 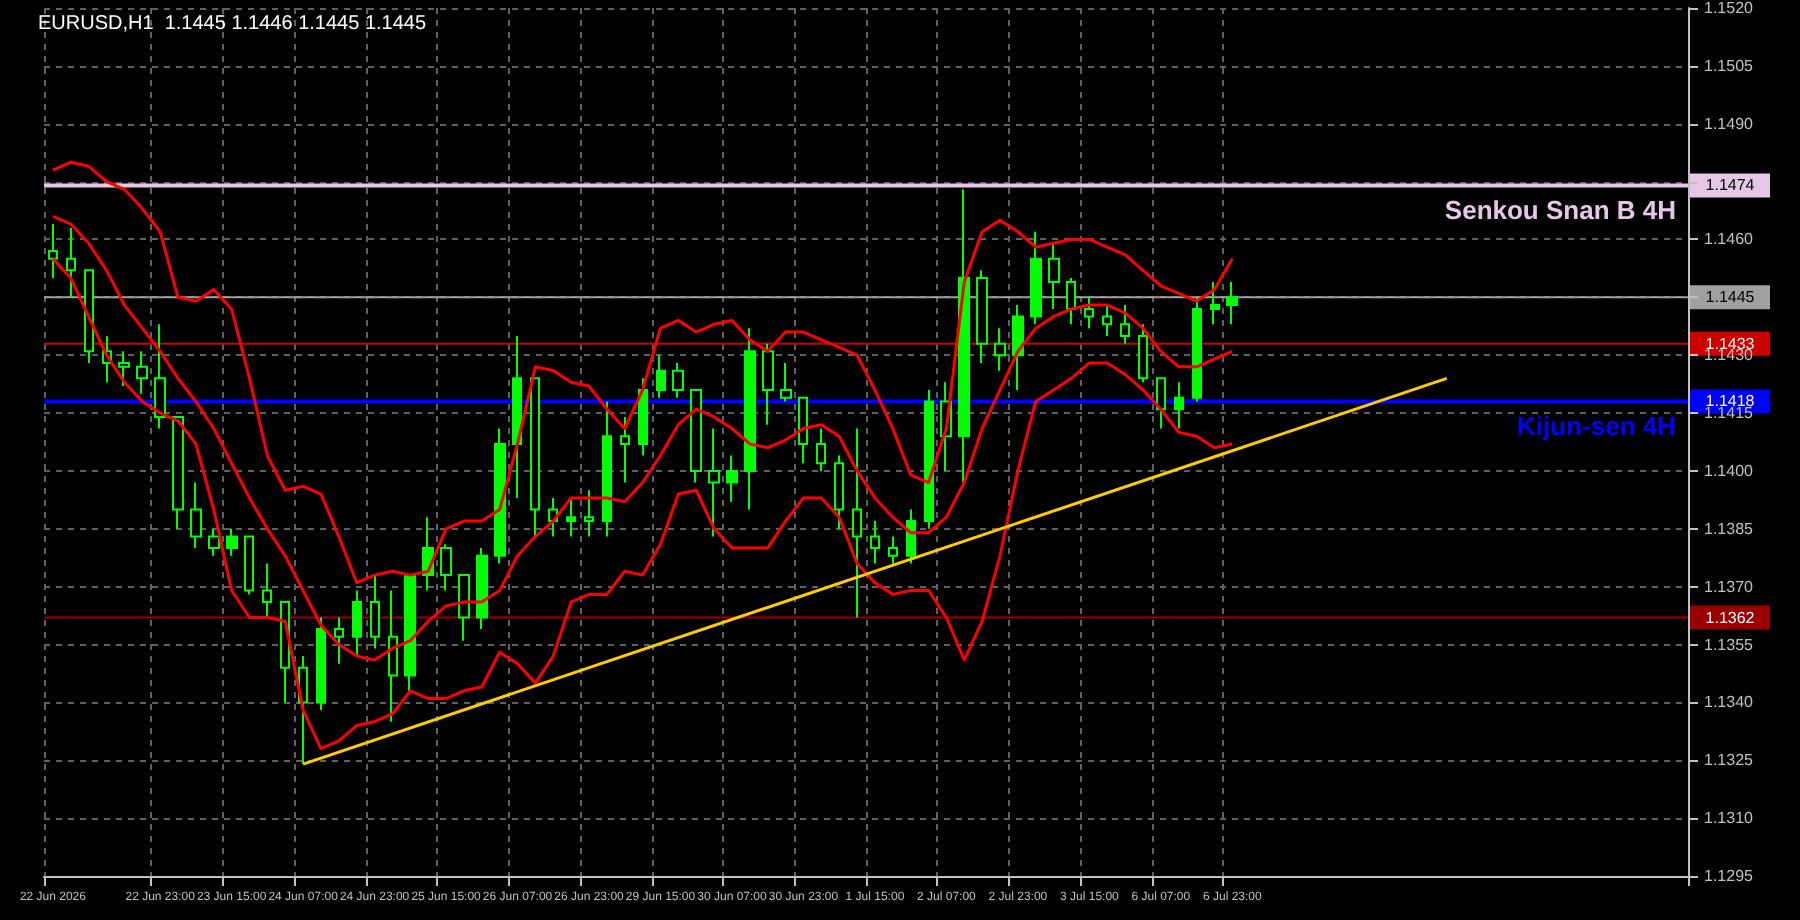 What do you see at coordinates (1729, 876) in the screenshot?
I see `y-tick-label: 1.1295` at bounding box center [1729, 876].